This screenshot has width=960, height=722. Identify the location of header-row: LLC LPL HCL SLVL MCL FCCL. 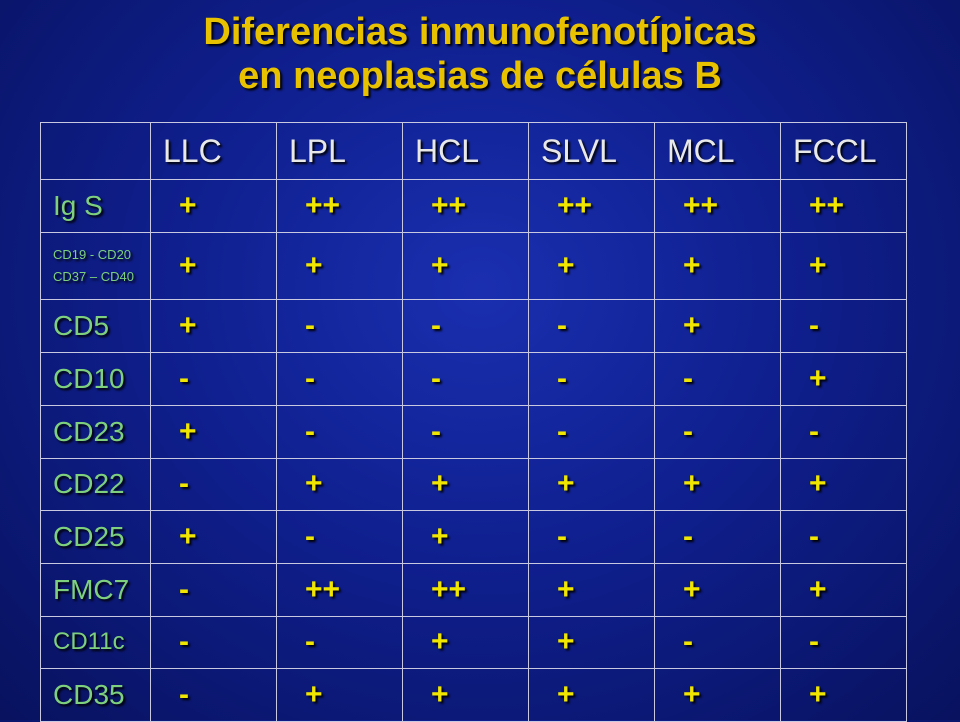
(473, 151).